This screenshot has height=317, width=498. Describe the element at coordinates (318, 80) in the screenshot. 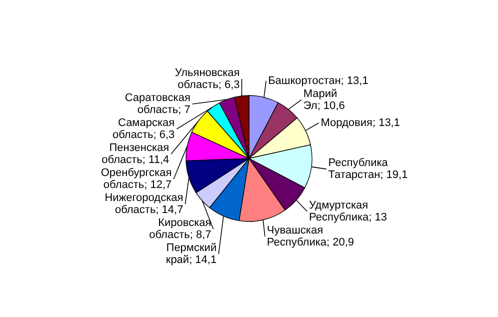

I see `slice-label: Башкортостан; 13,1` at that location.